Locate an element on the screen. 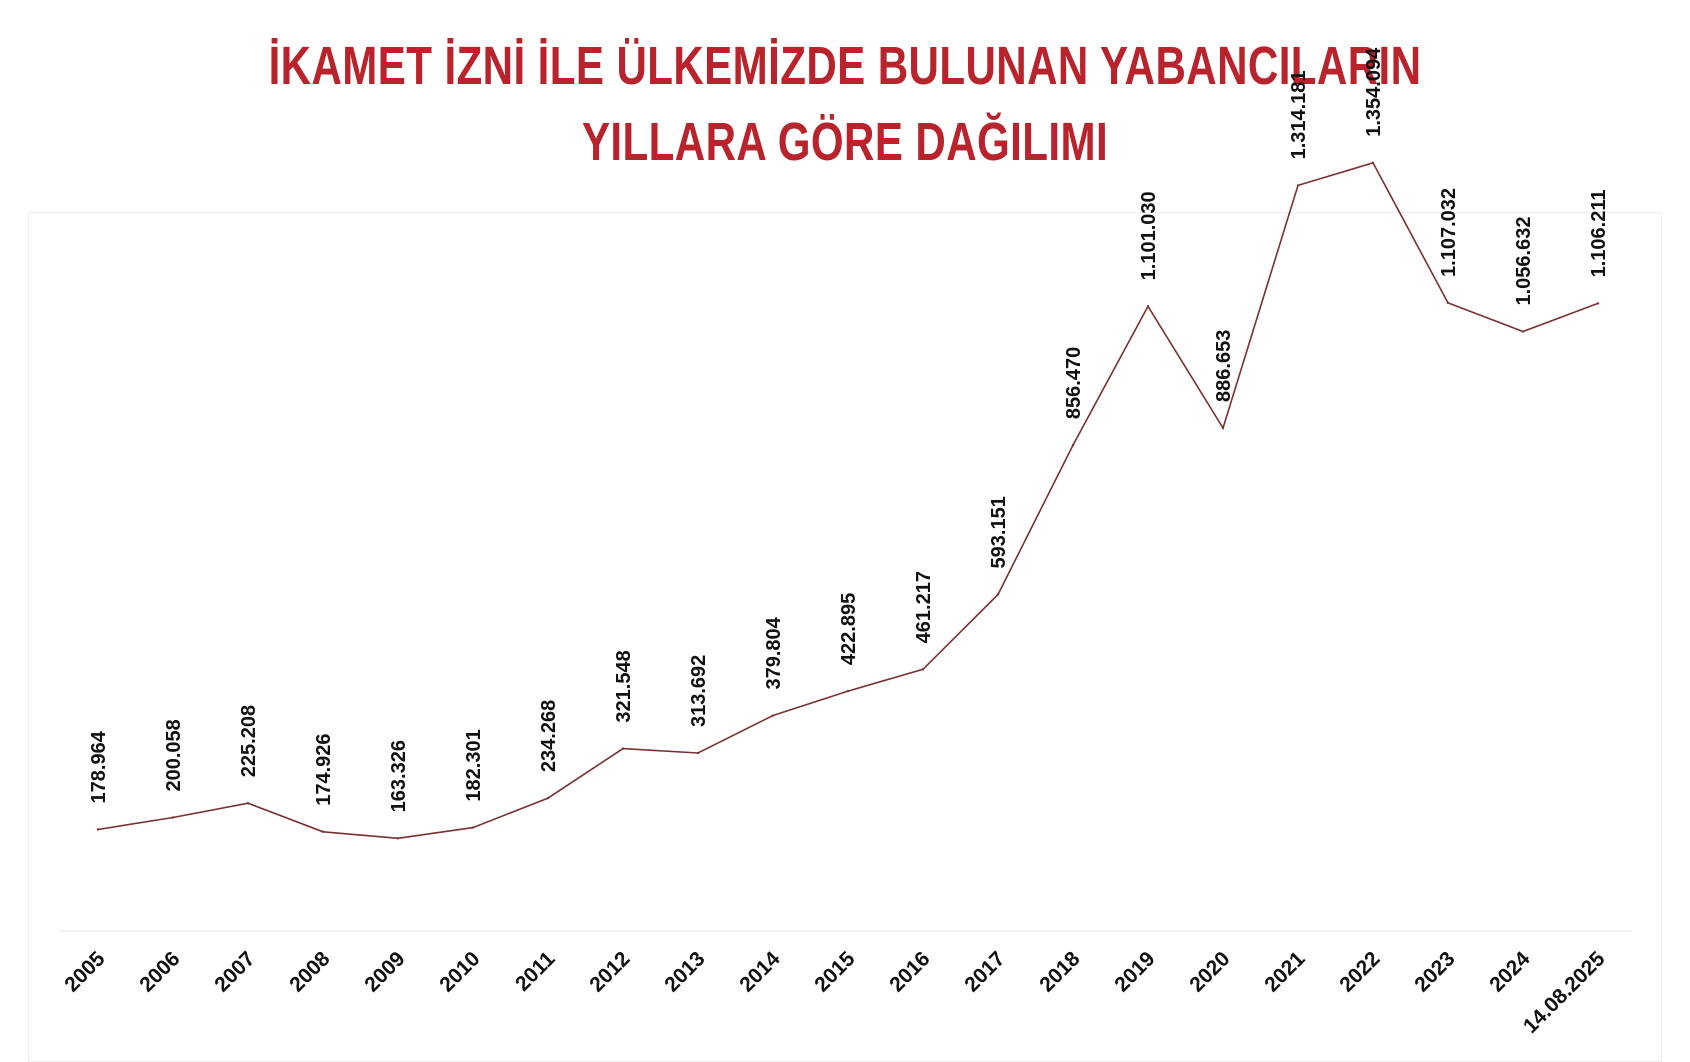 The width and height of the screenshot is (1690, 1062). data-label: 1.354.094 is located at coordinates (1374, 92).